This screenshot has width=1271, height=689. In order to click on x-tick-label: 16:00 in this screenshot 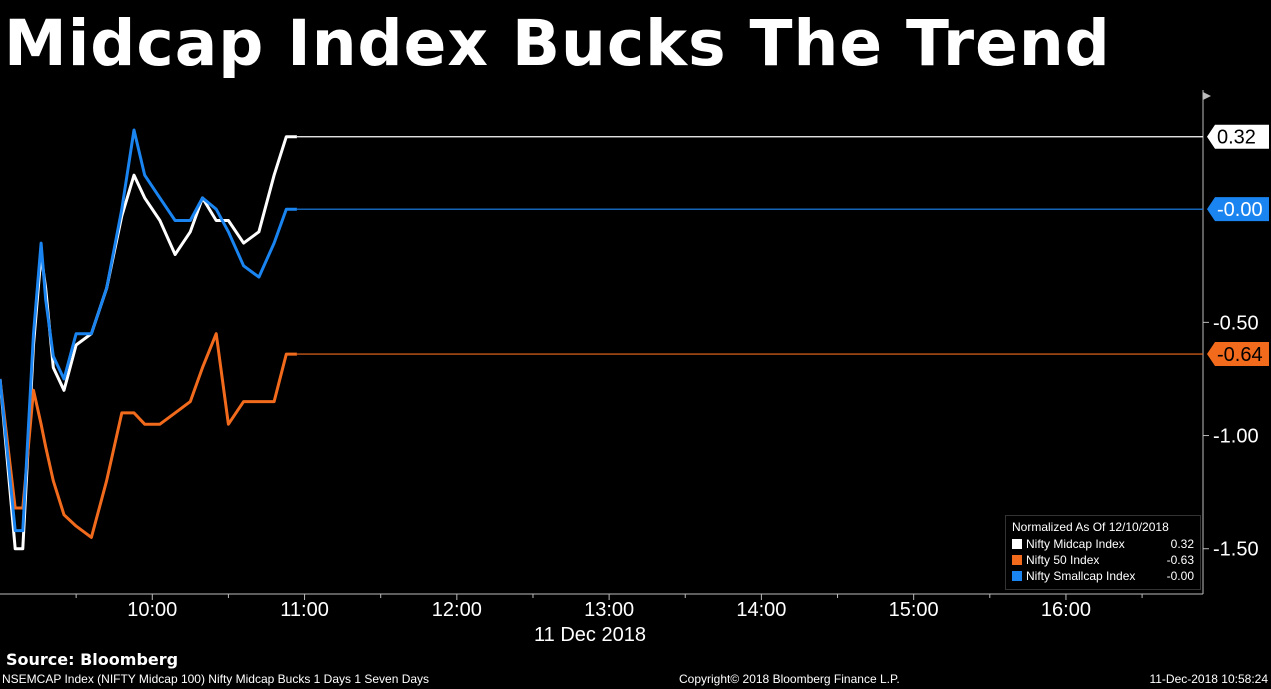, I will do `click(1066, 610)`.